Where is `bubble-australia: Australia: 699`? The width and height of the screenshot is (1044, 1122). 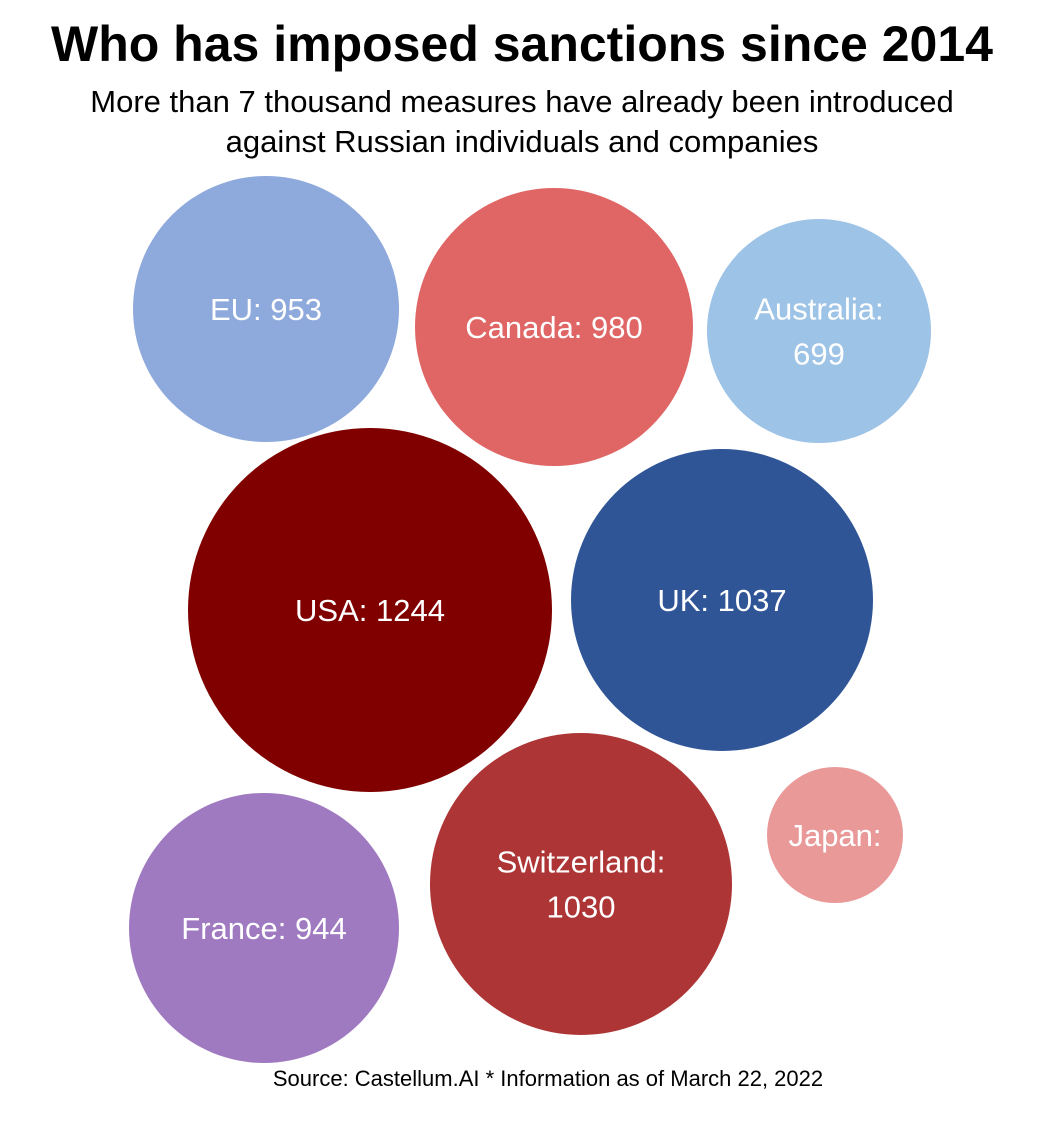
bubble-australia: Australia: 699 is located at coordinates (819, 331).